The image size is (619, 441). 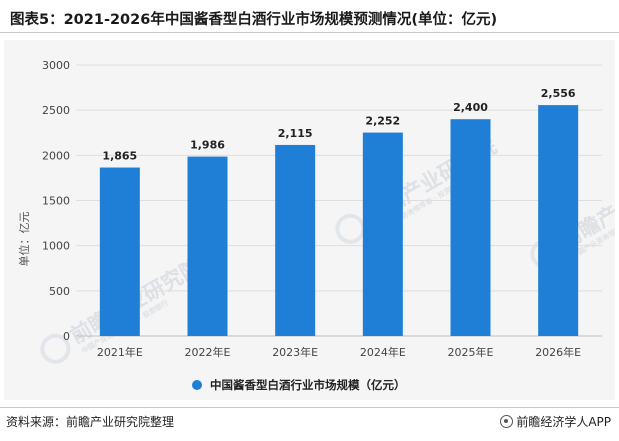 What do you see at coordinates (507, 421) in the screenshot?
I see `qianzhan-logo-icon` at bounding box center [507, 421].